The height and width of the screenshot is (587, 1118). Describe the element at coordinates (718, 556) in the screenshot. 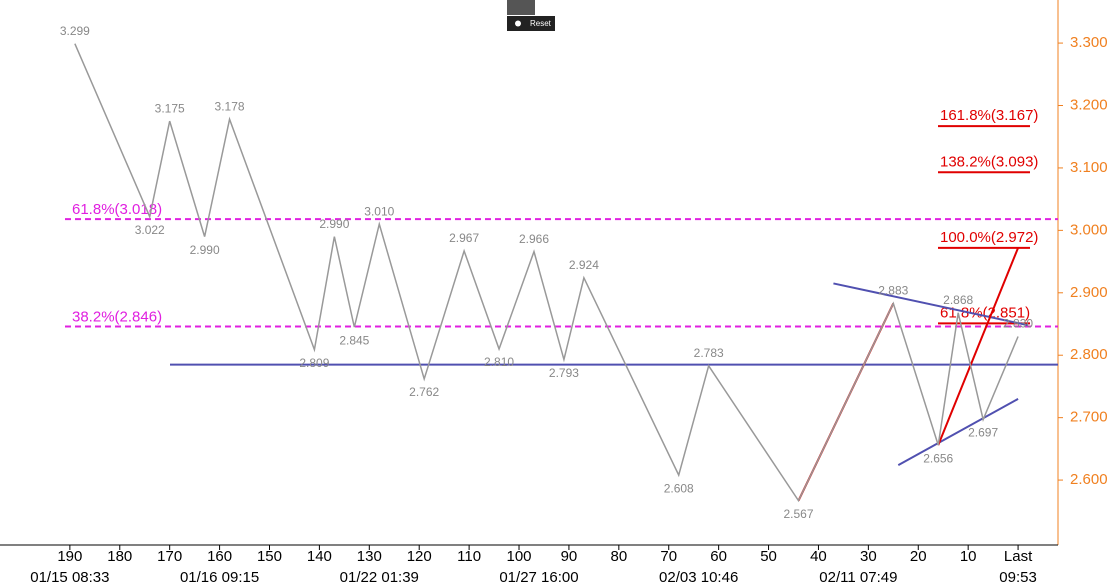

I see `x-tick-label: 60` at that location.